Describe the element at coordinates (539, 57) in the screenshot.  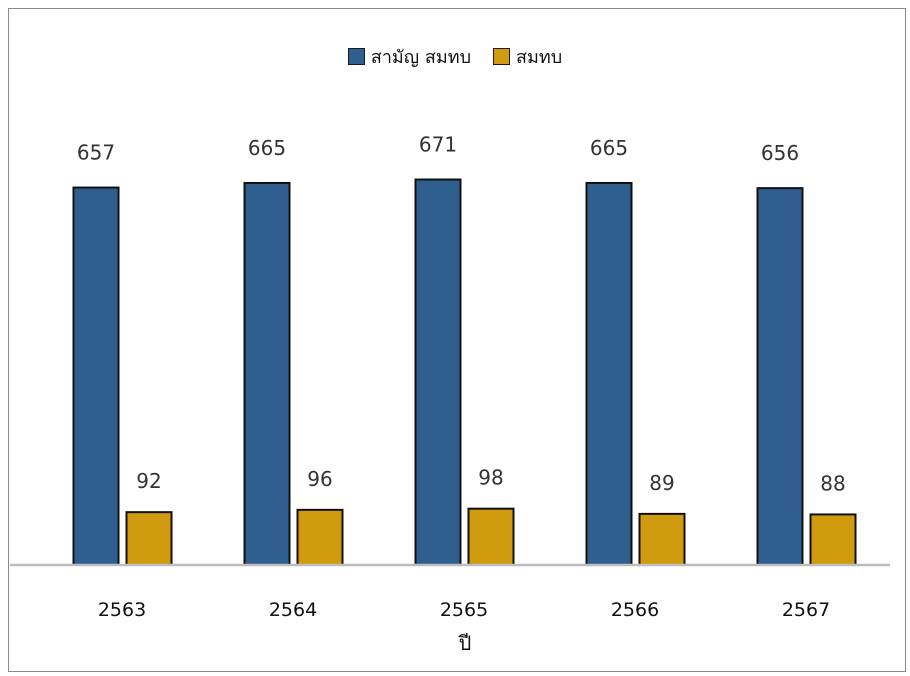
I see `legend-label-series-2: สมทบ` at that location.